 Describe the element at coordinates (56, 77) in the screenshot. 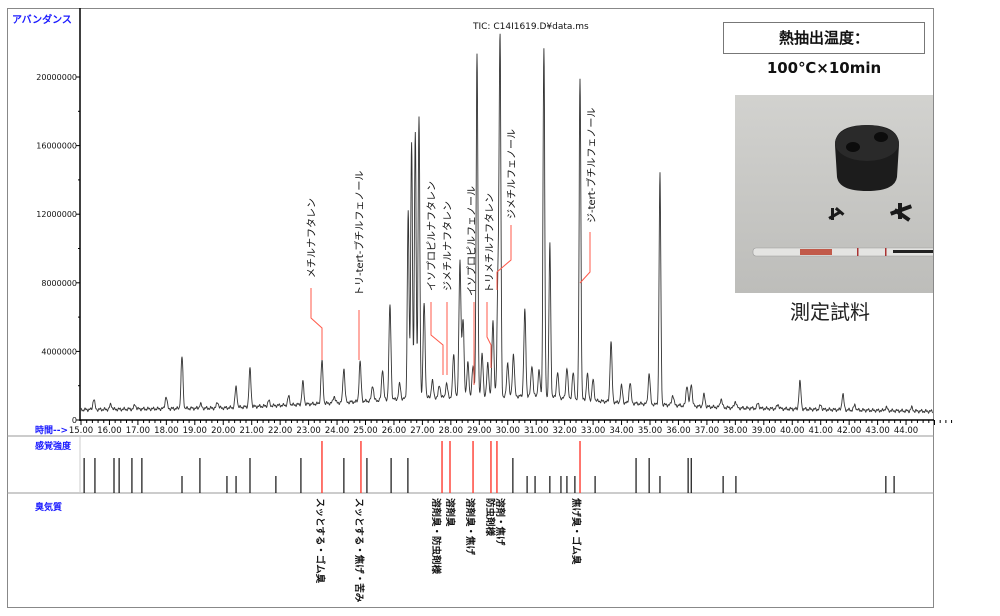

I see `y-tick-label: 20000000` at that location.